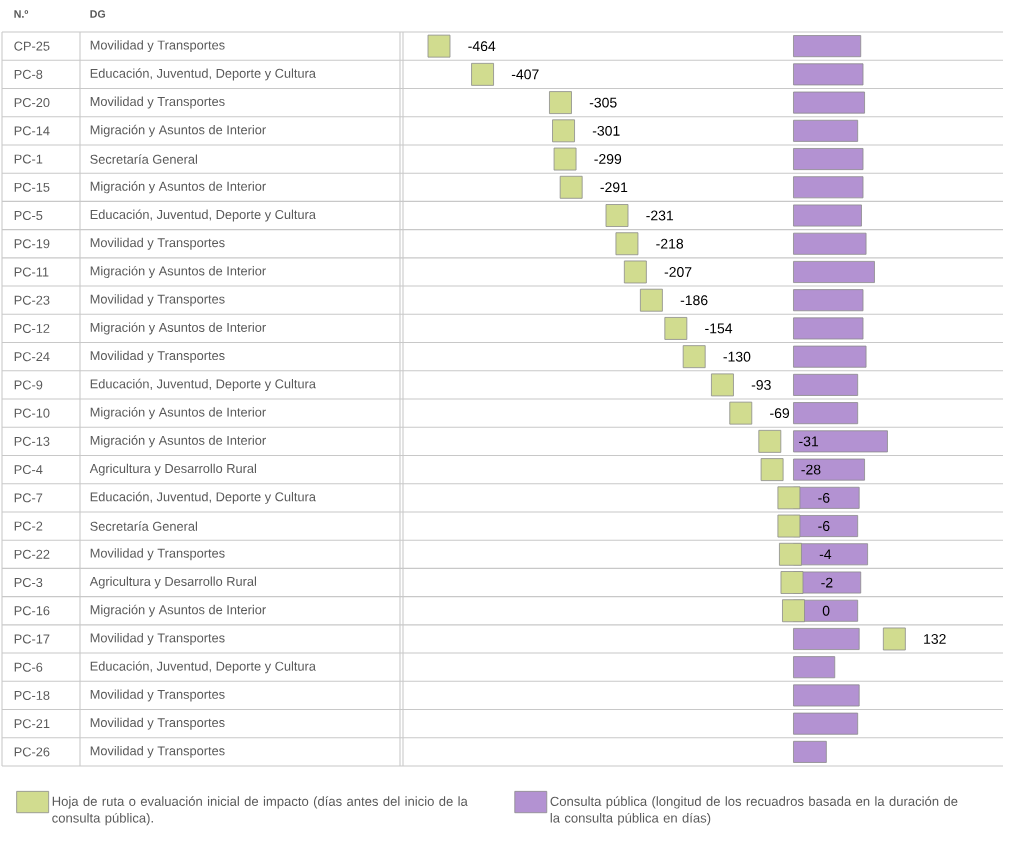  I want to click on y-tick-label: PC-10, so click(32, 413).